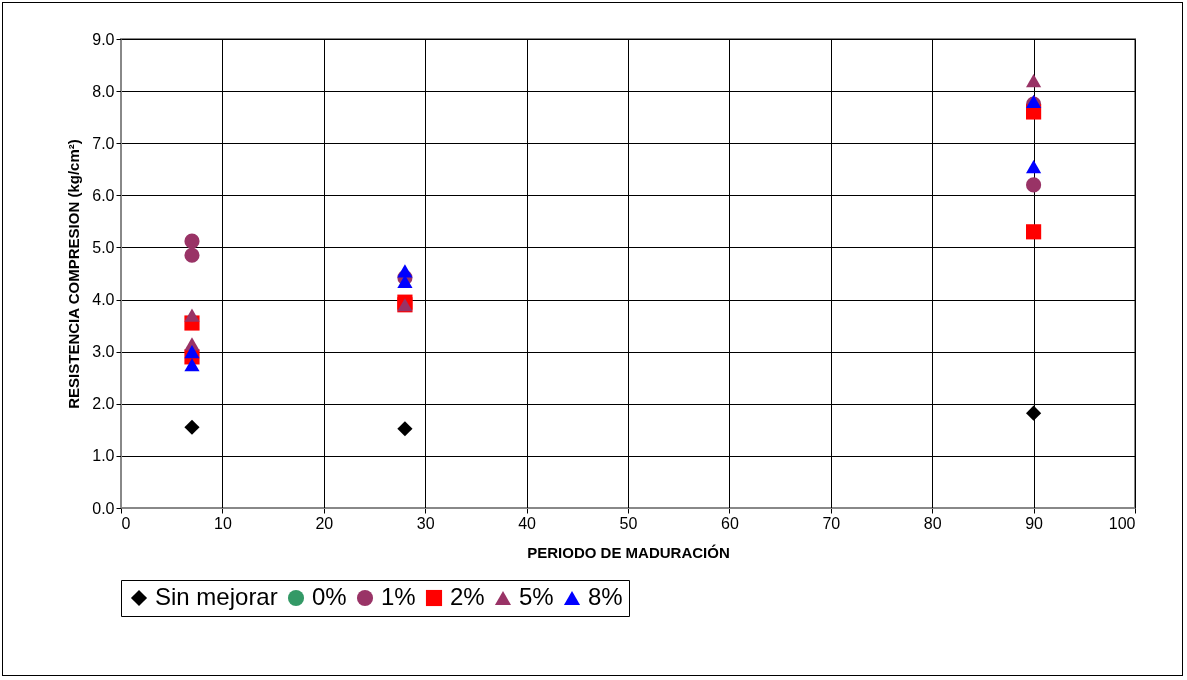  I want to click on x-tick-label: 40, so click(527, 523).